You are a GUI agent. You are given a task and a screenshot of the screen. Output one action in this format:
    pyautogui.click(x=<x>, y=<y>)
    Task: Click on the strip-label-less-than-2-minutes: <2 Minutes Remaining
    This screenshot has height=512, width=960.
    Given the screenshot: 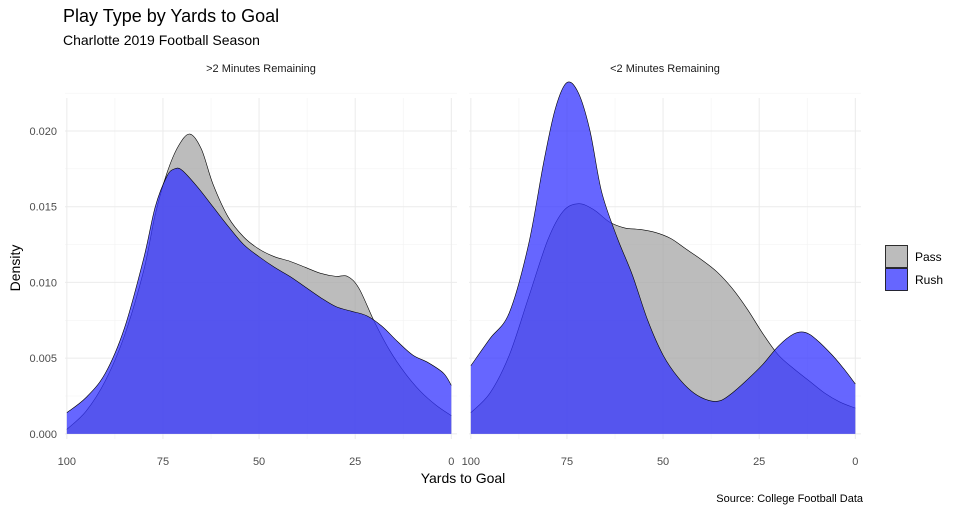 What is the action you would take?
    pyautogui.click(x=665, y=69)
    